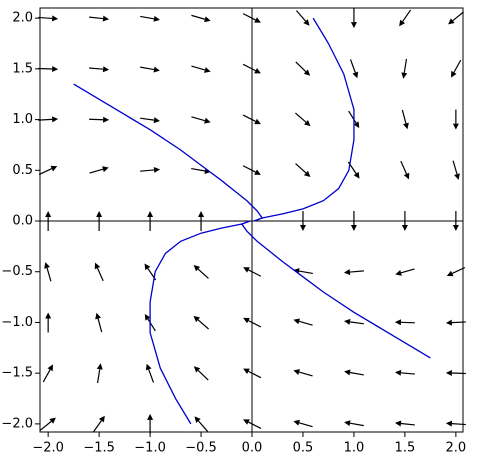 This screenshot has width=480, height=462. Describe the element at coordinates (22, 221) in the screenshot. I see `y-tick-label: 0.0` at that location.